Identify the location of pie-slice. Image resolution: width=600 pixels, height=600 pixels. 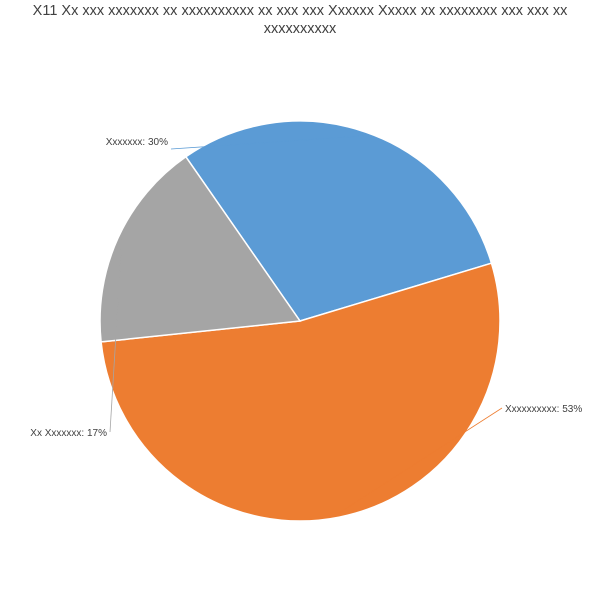
(200, 249).